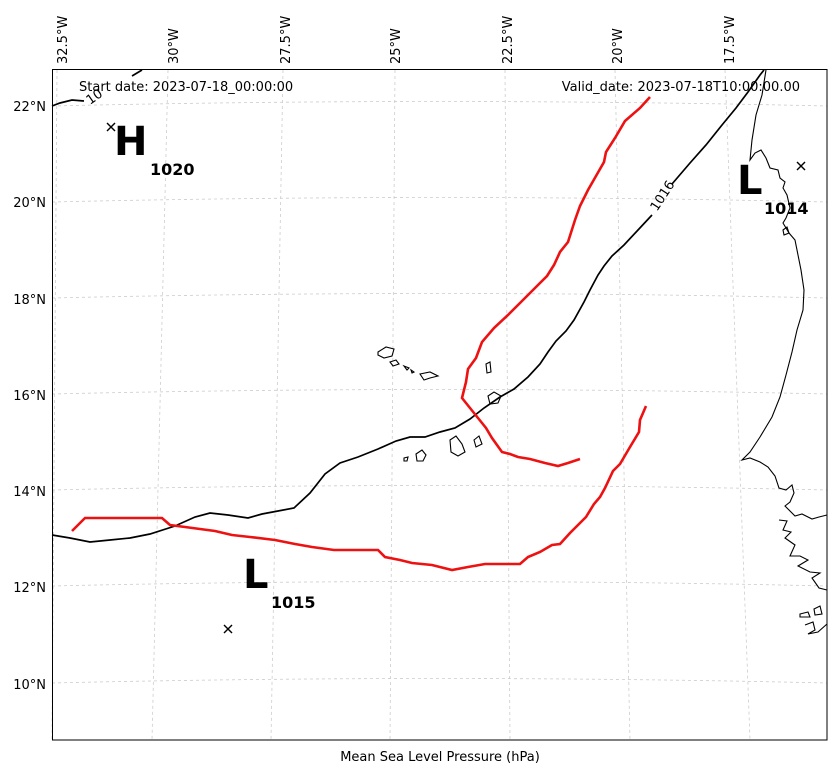 This screenshot has height=783, width=837. Describe the element at coordinates (186, 87) in the screenshot. I see `start-date-text: Start date: 2023-07-18_00:00:00` at that location.